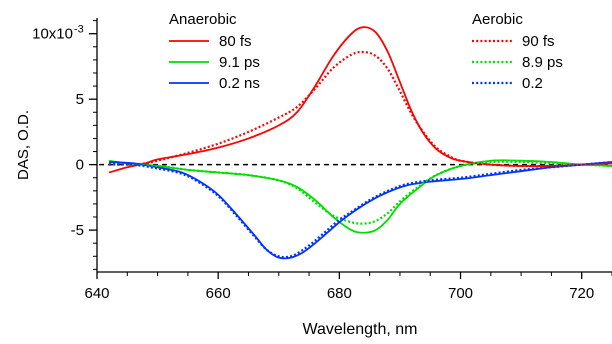 This screenshot has height=344, width=612. What do you see at coordinates (79, 30) in the screenshot?
I see `y-exponent: -3` at bounding box center [79, 30].